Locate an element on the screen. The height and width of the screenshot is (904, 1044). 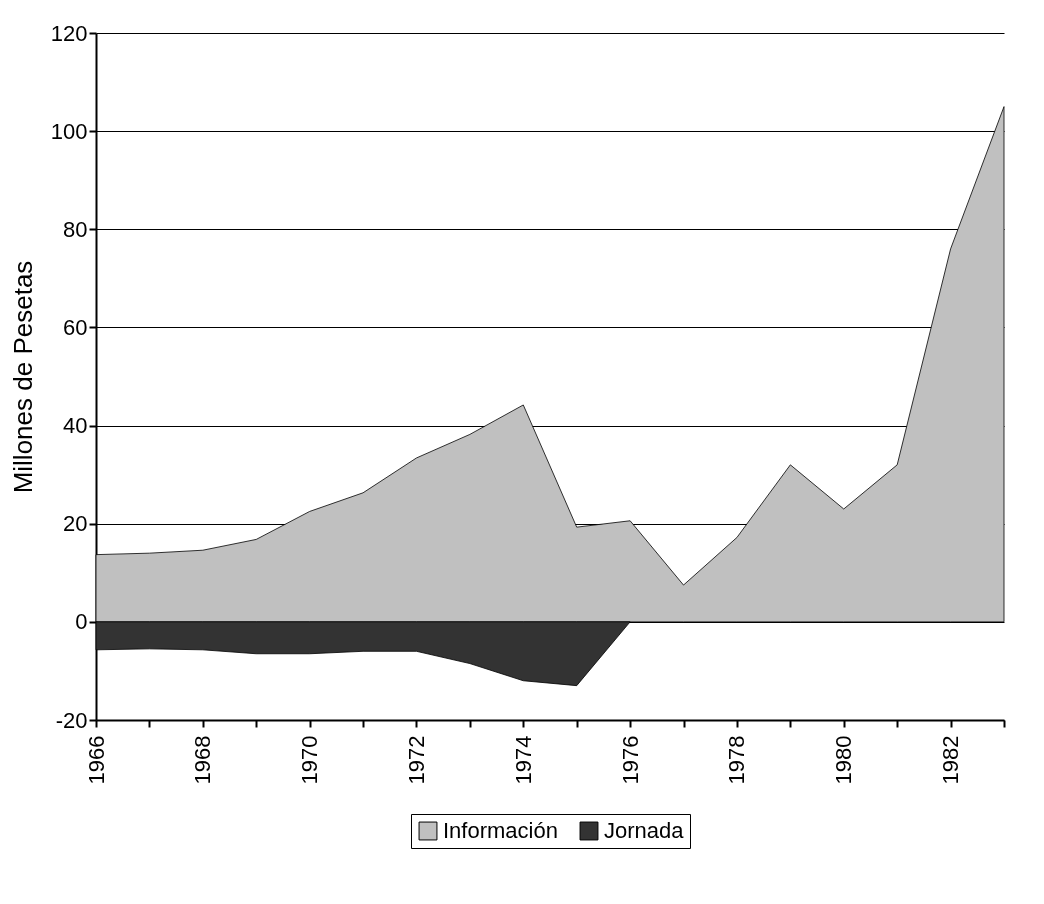
x-tick-label: 1976 is located at coordinates (630, 760).